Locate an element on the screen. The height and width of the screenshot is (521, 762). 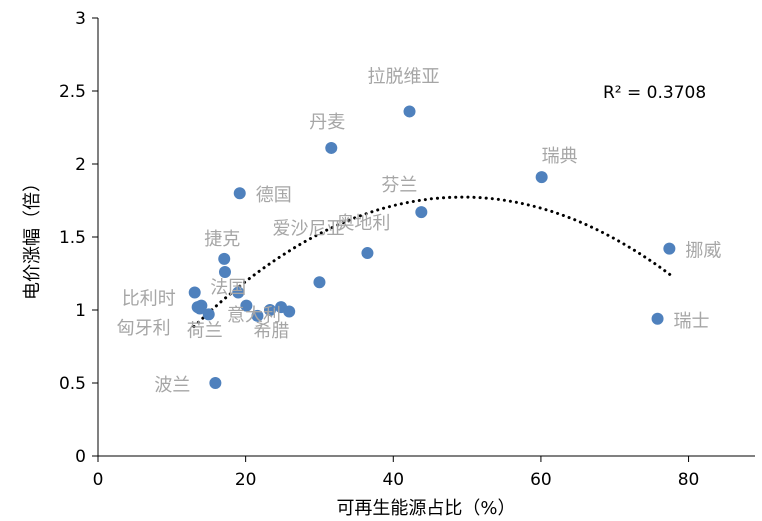
point-label: 丹麦 is located at coordinates (327, 122).